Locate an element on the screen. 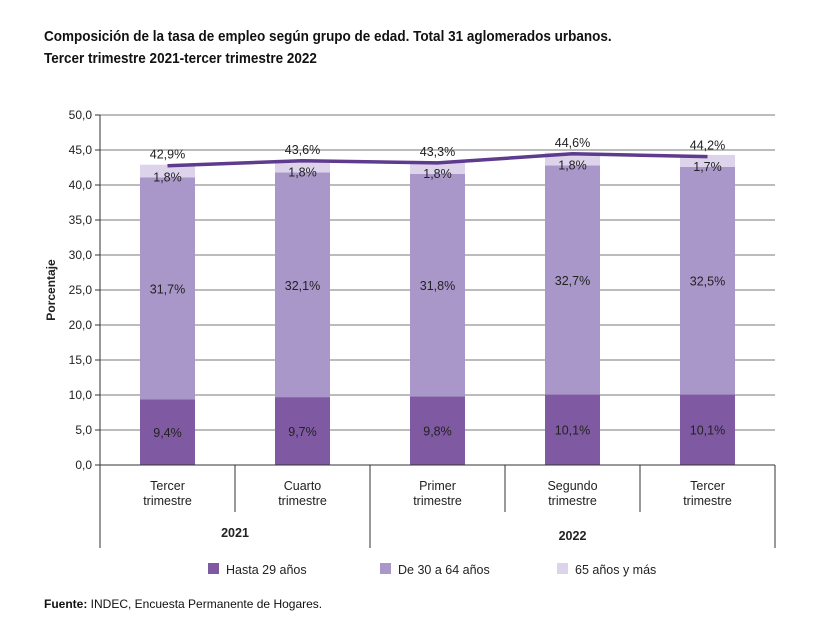 The image size is (826, 636). data-label: 31,8% is located at coordinates (437, 286).